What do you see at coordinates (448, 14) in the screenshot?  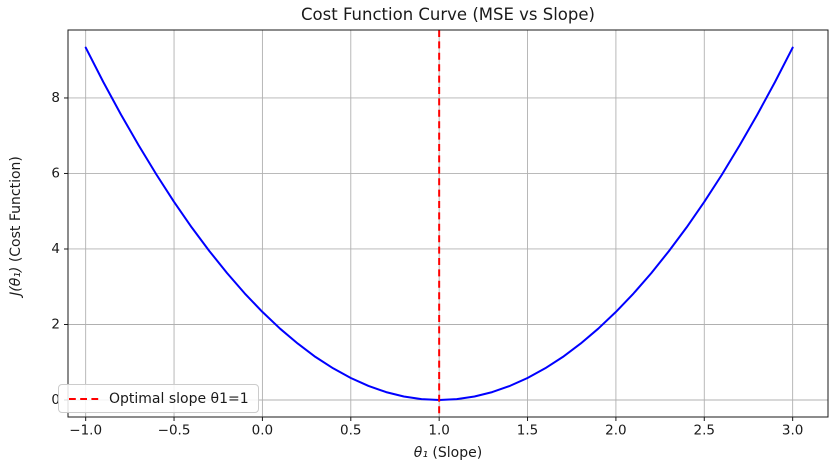 I see `chart-title: Cost Function Curve (MSE vs Slope)` at bounding box center [448, 14].